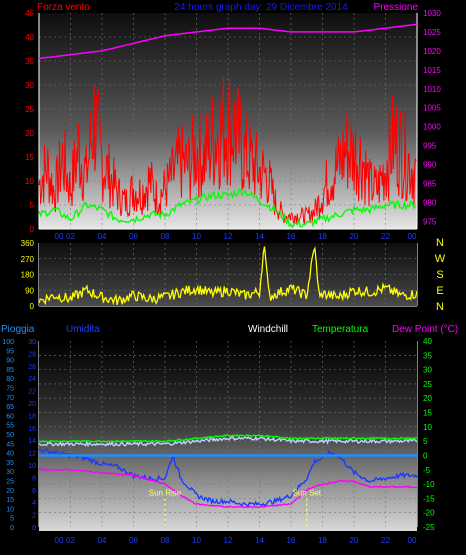 The width and height of the screenshot is (466, 555). What do you see at coordinates (32, 416) in the screenshot?
I see `humidity-y-tick: 18` at bounding box center [32, 416].